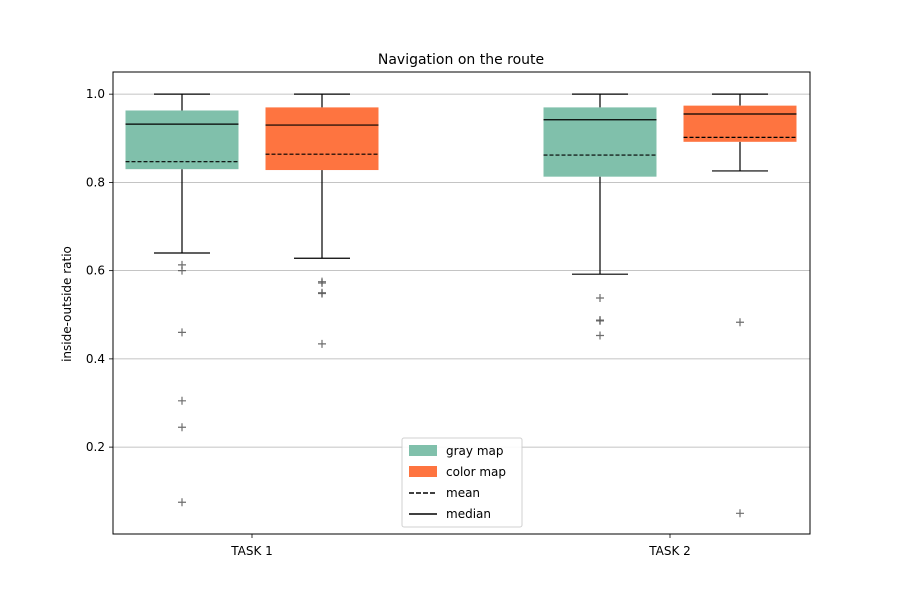 The height and width of the screenshot is (600, 900). What do you see at coordinates (95, 94) in the screenshot?
I see `y-tick-label: 1.0` at bounding box center [95, 94].